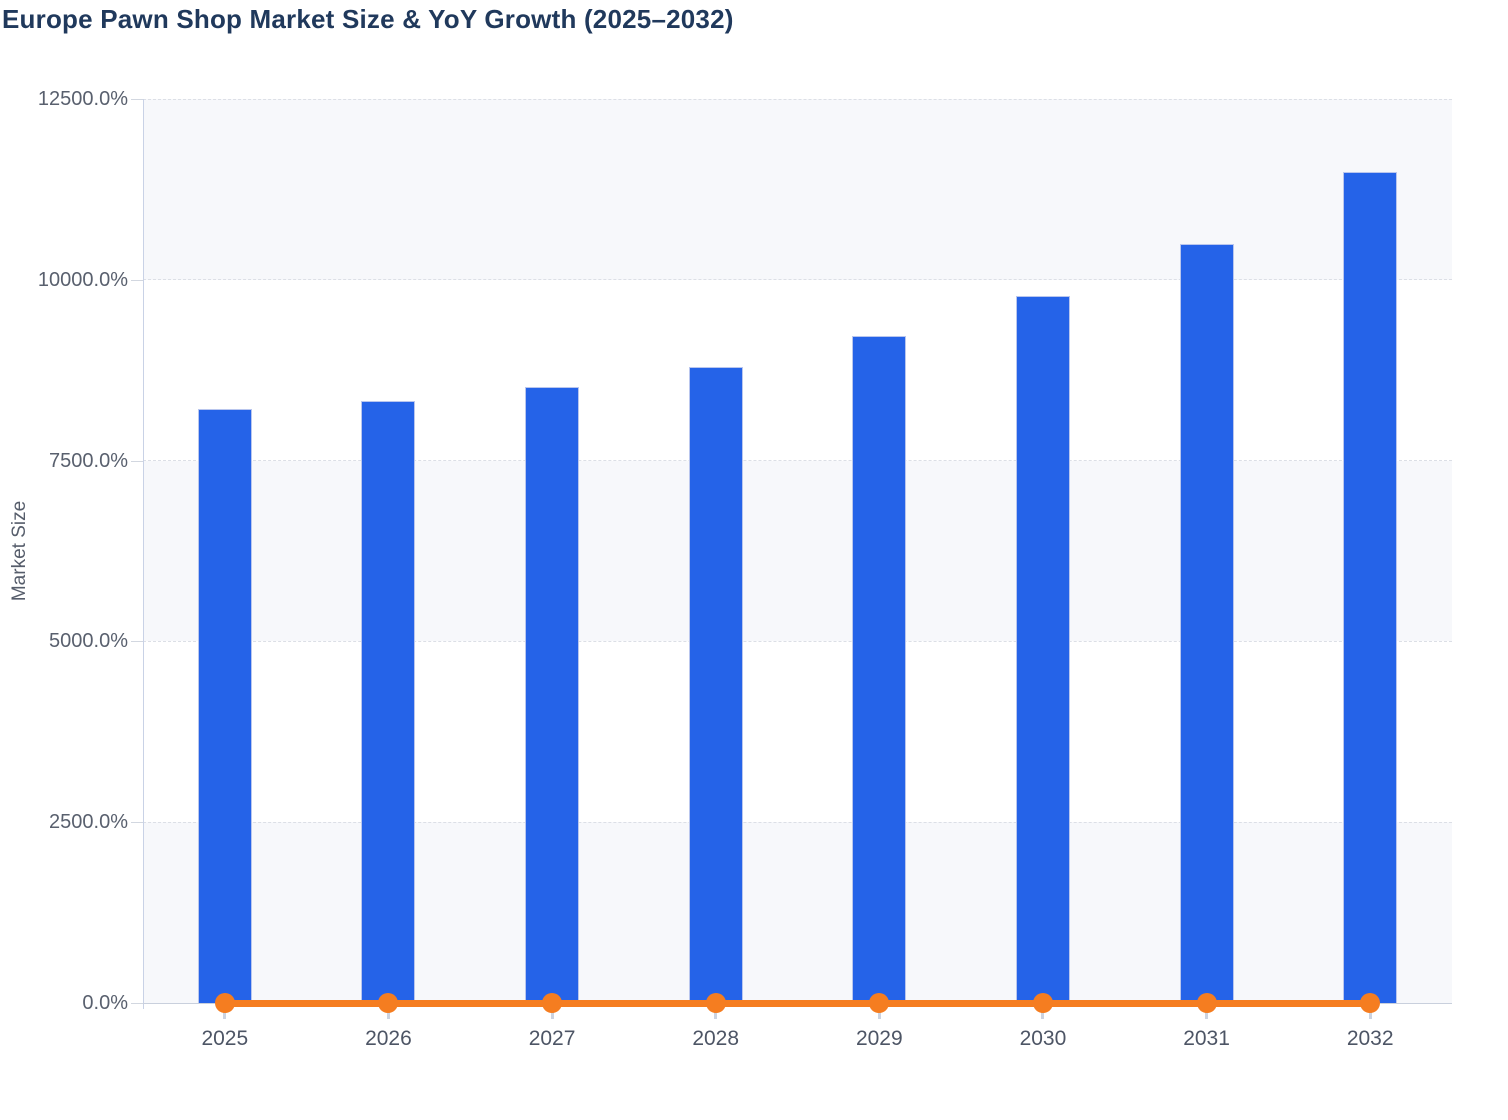 Image resolution: width=1508 pixels, height=1120 pixels. I want to click on yoy-marker-2027, so click(552, 1003).